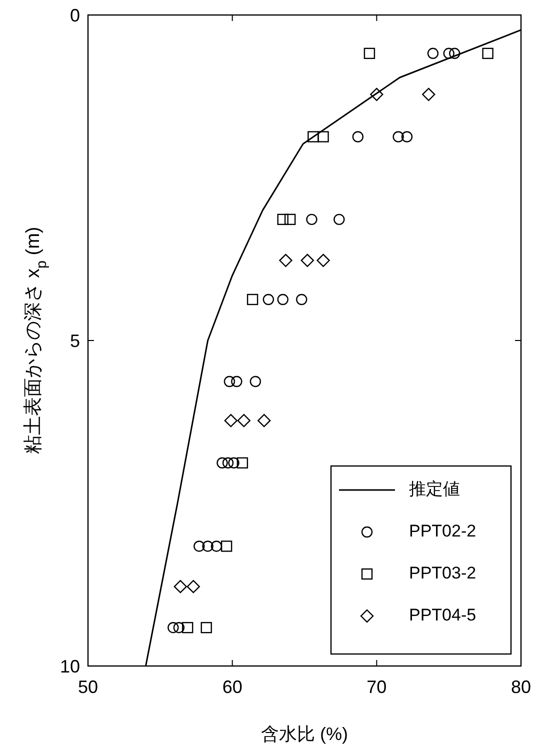 This screenshot has width=549, height=754. Describe the element at coordinates (434, 488) in the screenshot. I see `legend-label: 推定値` at that location.